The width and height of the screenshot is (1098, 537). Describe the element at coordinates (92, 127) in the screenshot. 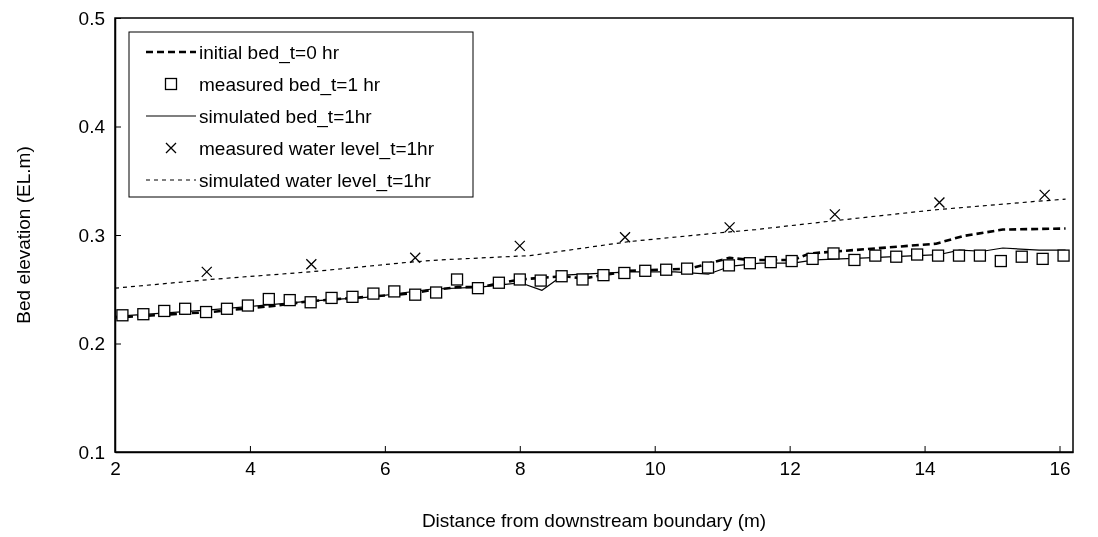

I see `y-tick-label: 0.4` at that location.